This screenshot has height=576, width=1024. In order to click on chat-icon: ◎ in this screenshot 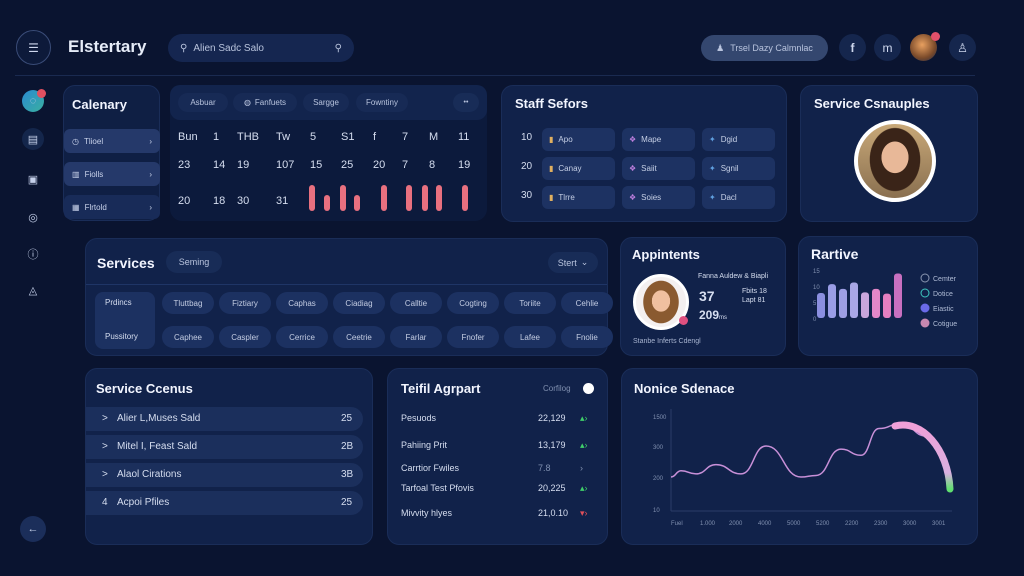, I will do `click(33, 217)`.